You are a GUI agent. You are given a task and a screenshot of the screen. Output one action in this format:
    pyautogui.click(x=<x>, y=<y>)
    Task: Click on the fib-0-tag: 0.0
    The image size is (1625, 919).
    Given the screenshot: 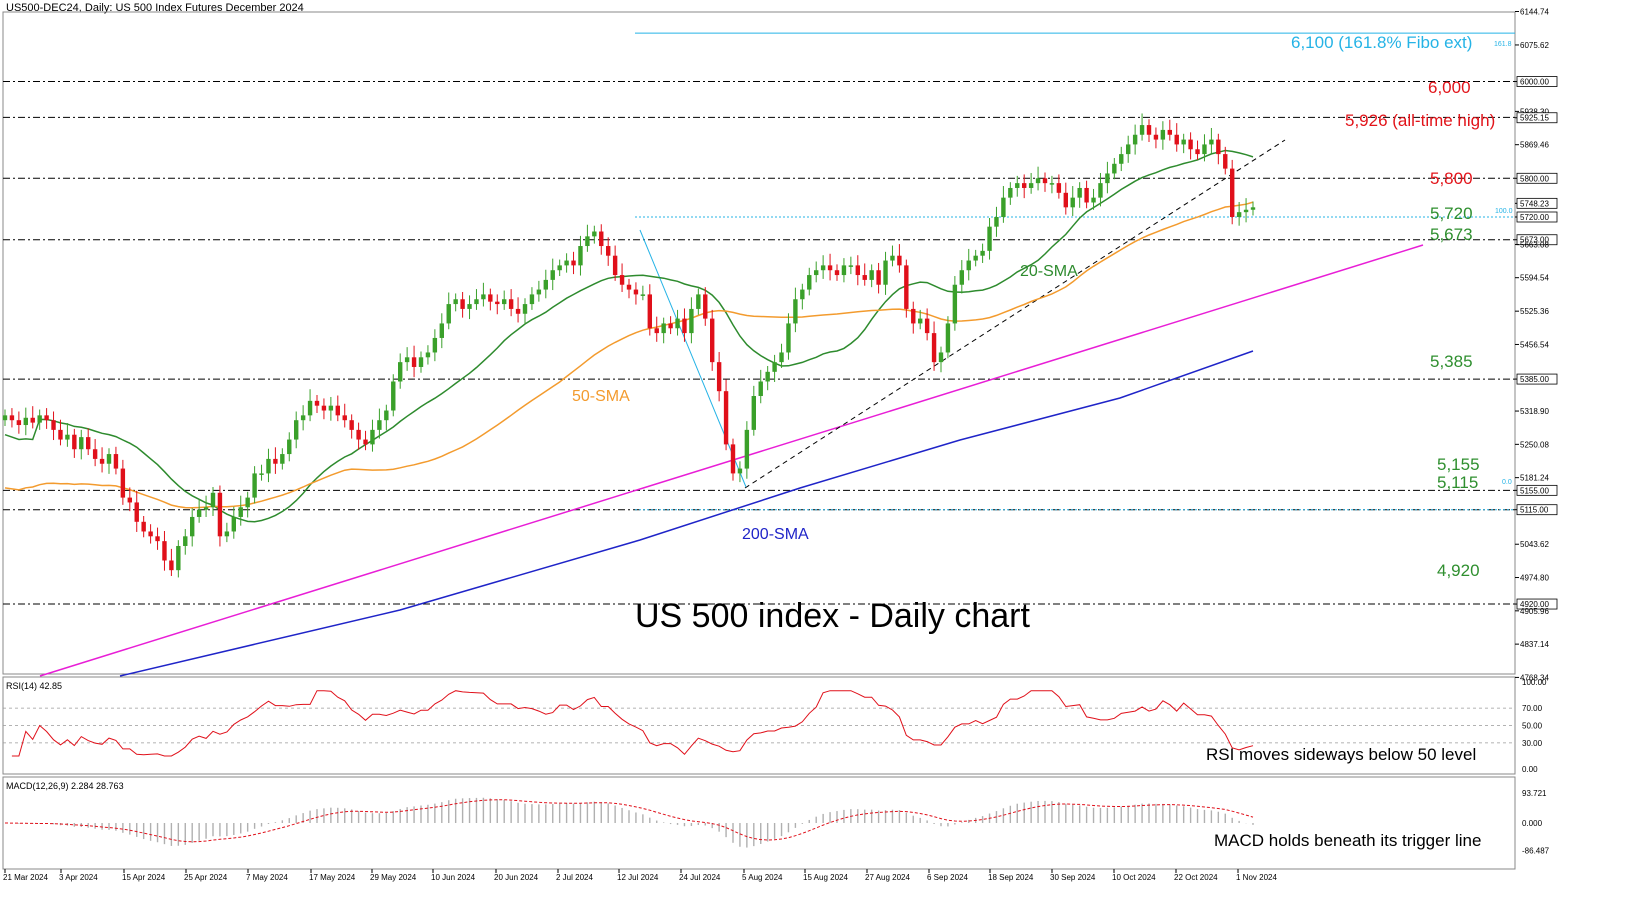 What is the action you would take?
    pyautogui.click(x=1507, y=482)
    